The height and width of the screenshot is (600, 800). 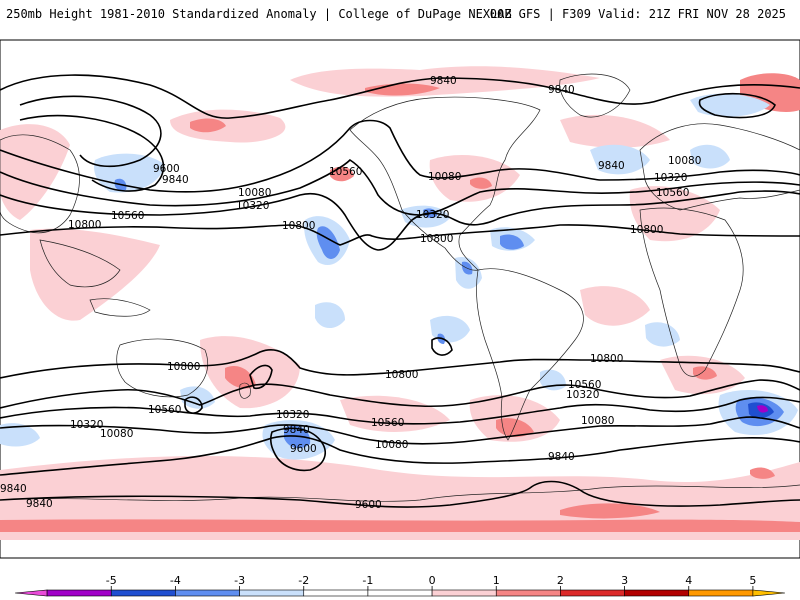 I want to click on west-pacific-positive, so click(x=95, y=274).